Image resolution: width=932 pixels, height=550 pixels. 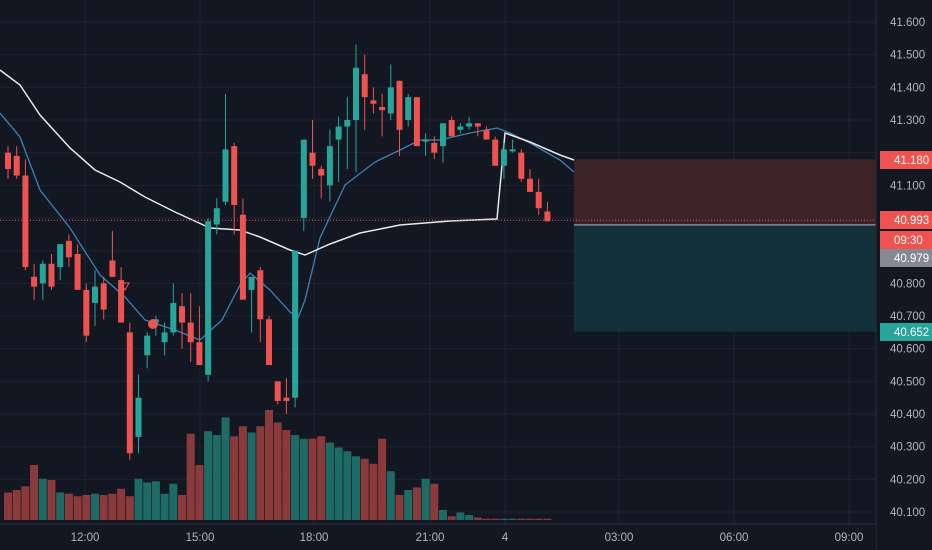 What do you see at coordinates (278, 465) in the screenshot?
I see `volume-bars` at bounding box center [278, 465].